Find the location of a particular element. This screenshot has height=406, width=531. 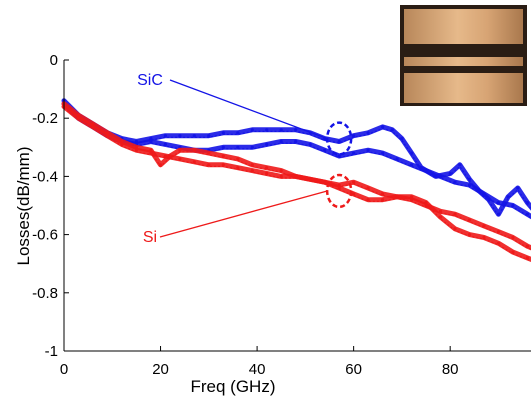

x-axis-label: Freq (GHz) is located at coordinates (233, 386).